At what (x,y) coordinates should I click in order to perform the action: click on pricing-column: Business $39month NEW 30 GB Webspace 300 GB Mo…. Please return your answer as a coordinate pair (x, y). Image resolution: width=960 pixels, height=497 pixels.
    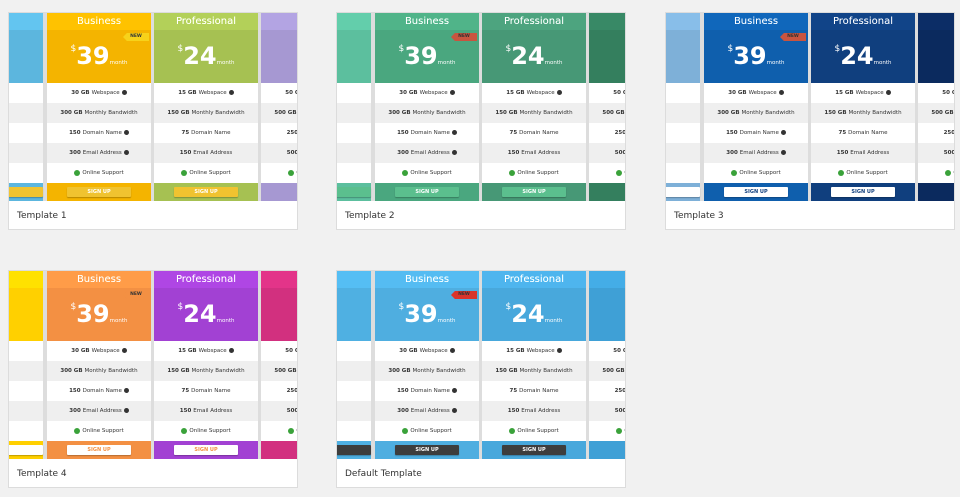
    Looking at the image, I should click on (427, 107).